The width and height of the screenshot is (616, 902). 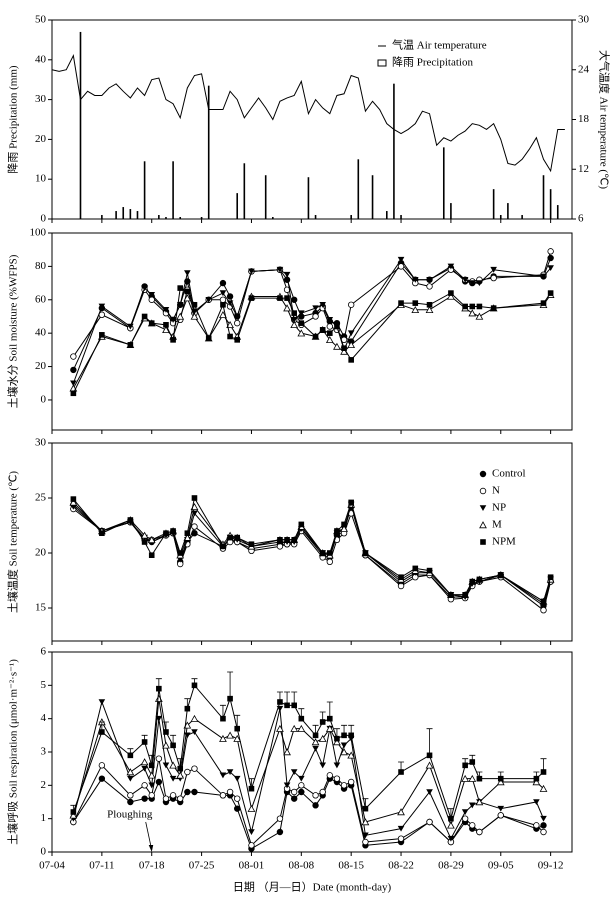 What do you see at coordinates (41, 59) in the screenshot?
I see `y-tick-label: 40` at bounding box center [41, 59].